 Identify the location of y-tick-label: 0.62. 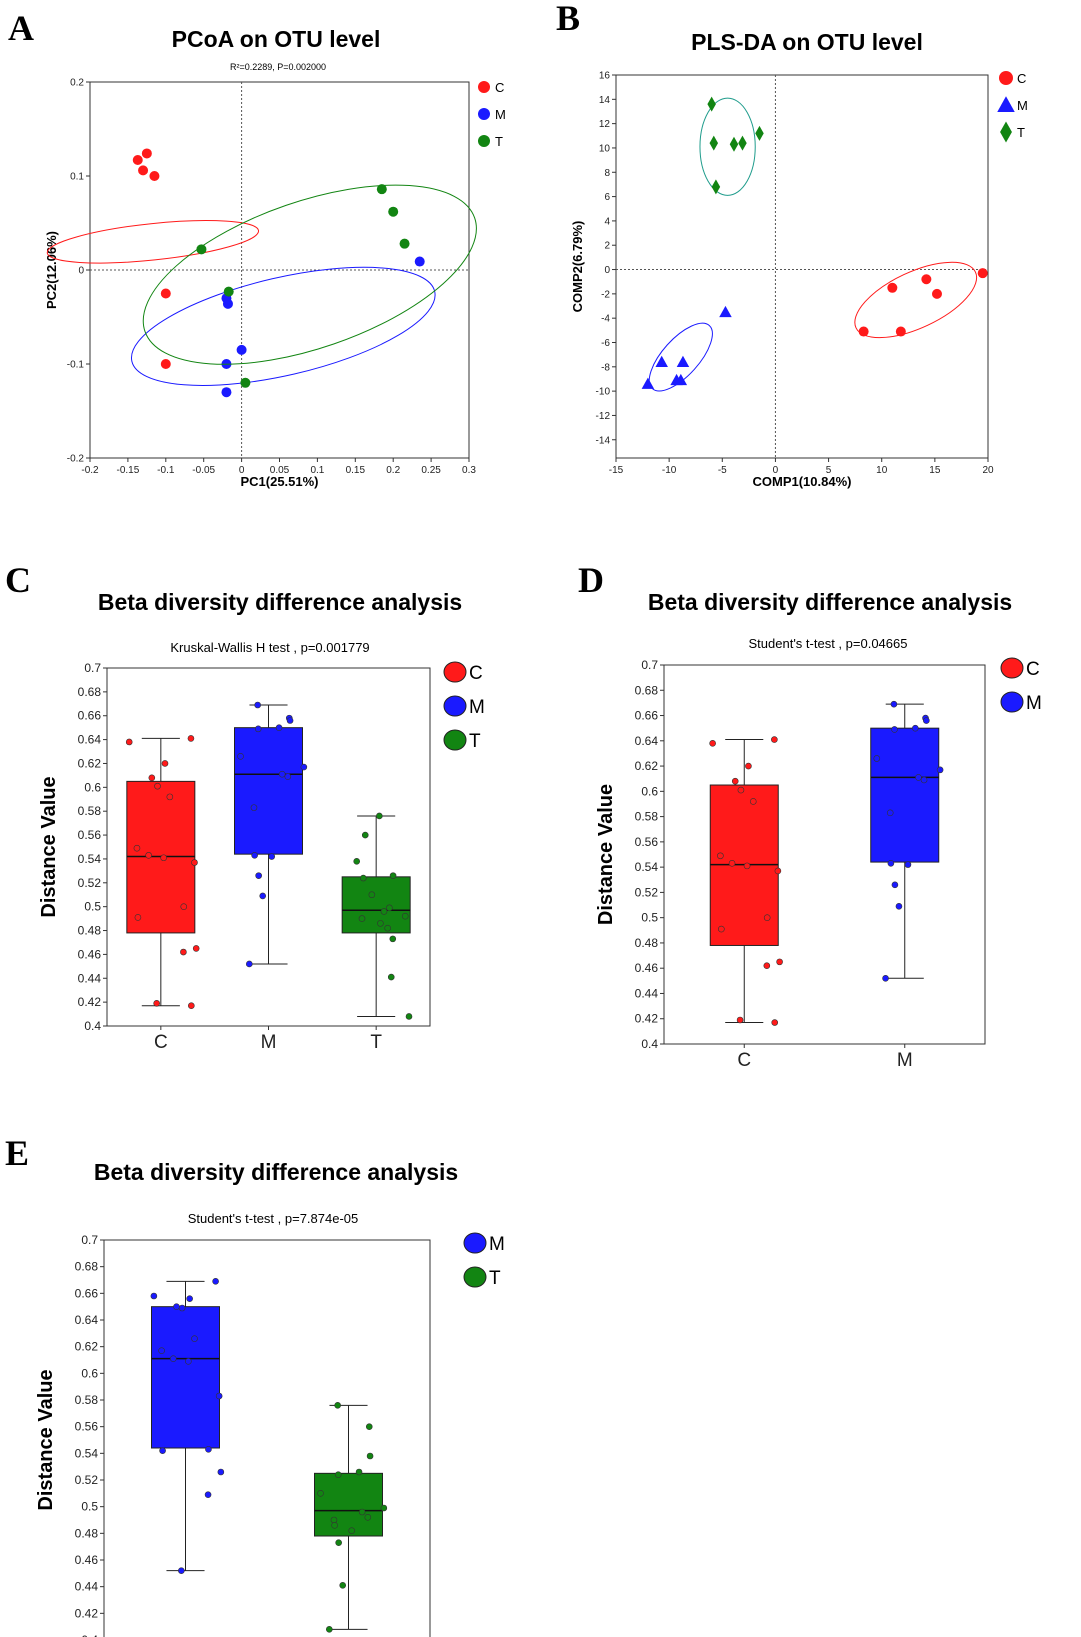
(90, 763).